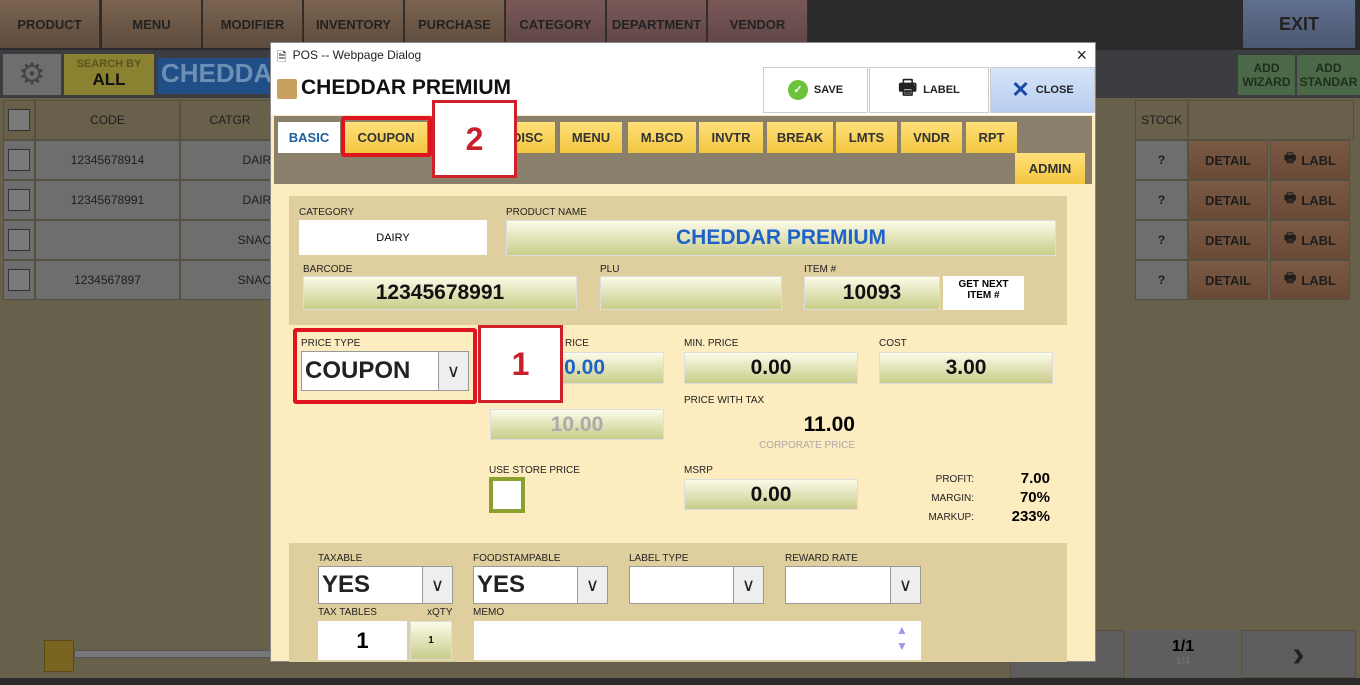  Describe the element at coordinates (1081, 55) in the screenshot. I see `close-window-icon: ×` at that location.